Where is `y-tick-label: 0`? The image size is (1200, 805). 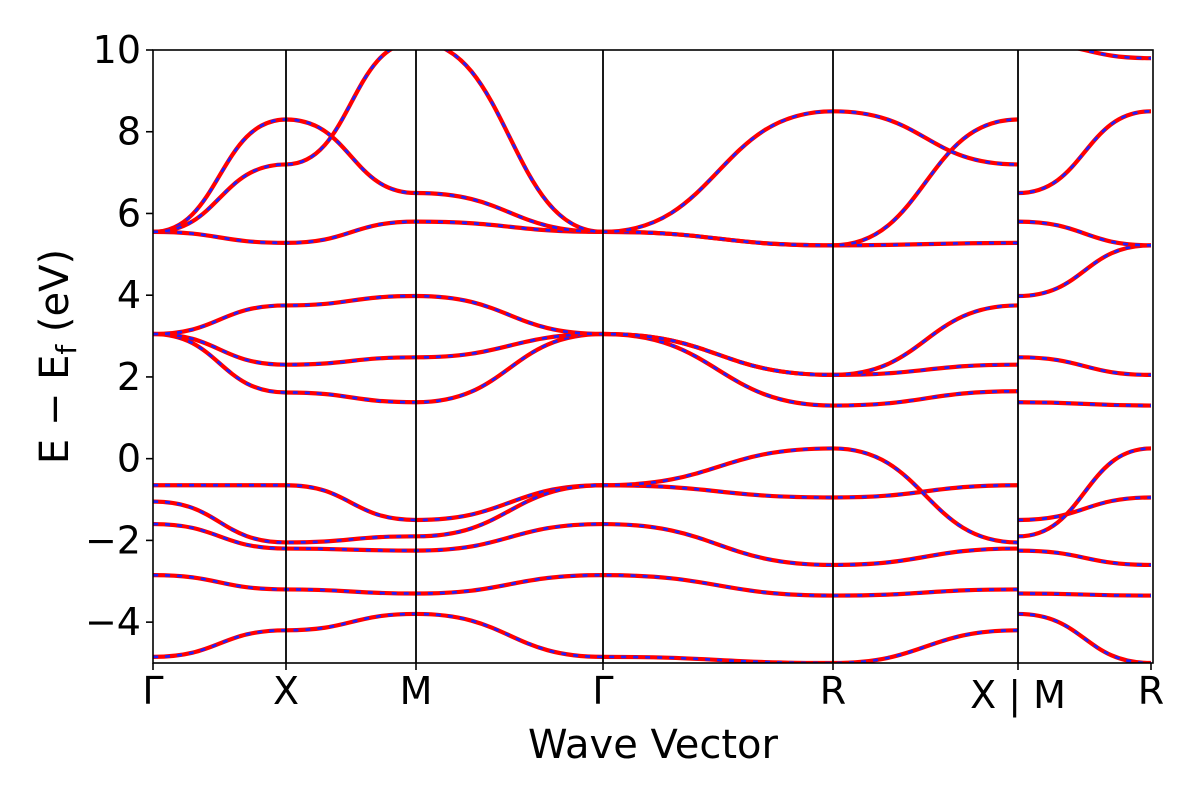 y-tick-label: 0 is located at coordinates (129, 459).